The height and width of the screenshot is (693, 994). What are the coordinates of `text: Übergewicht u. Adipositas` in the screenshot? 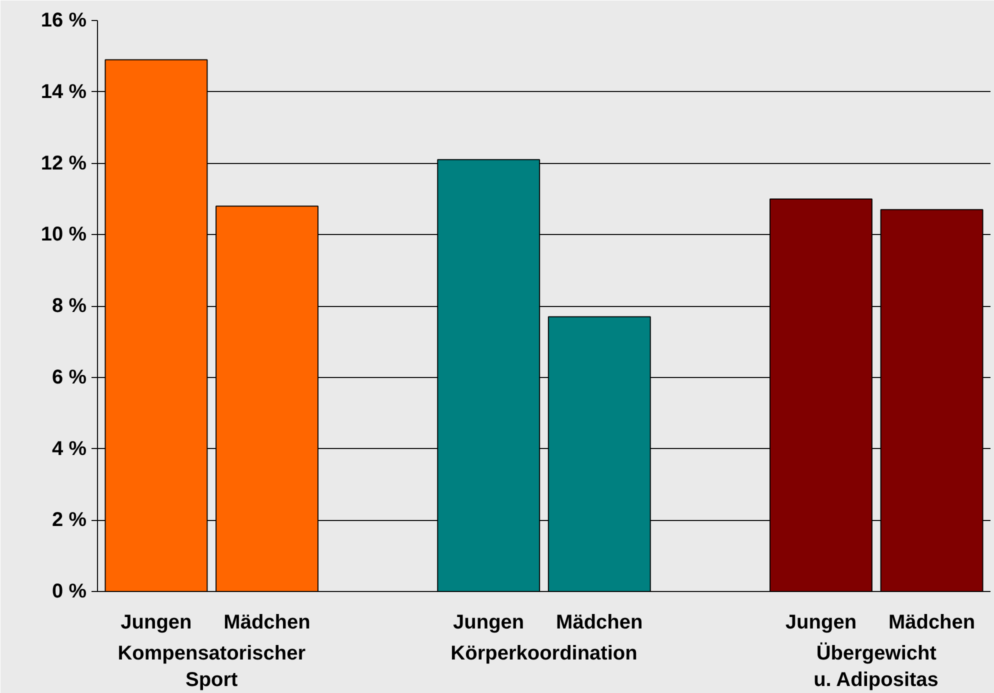 It's located at (876, 666).